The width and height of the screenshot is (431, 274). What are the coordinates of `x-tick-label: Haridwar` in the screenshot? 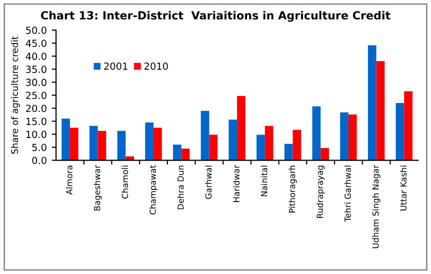 It's located at (236, 183).